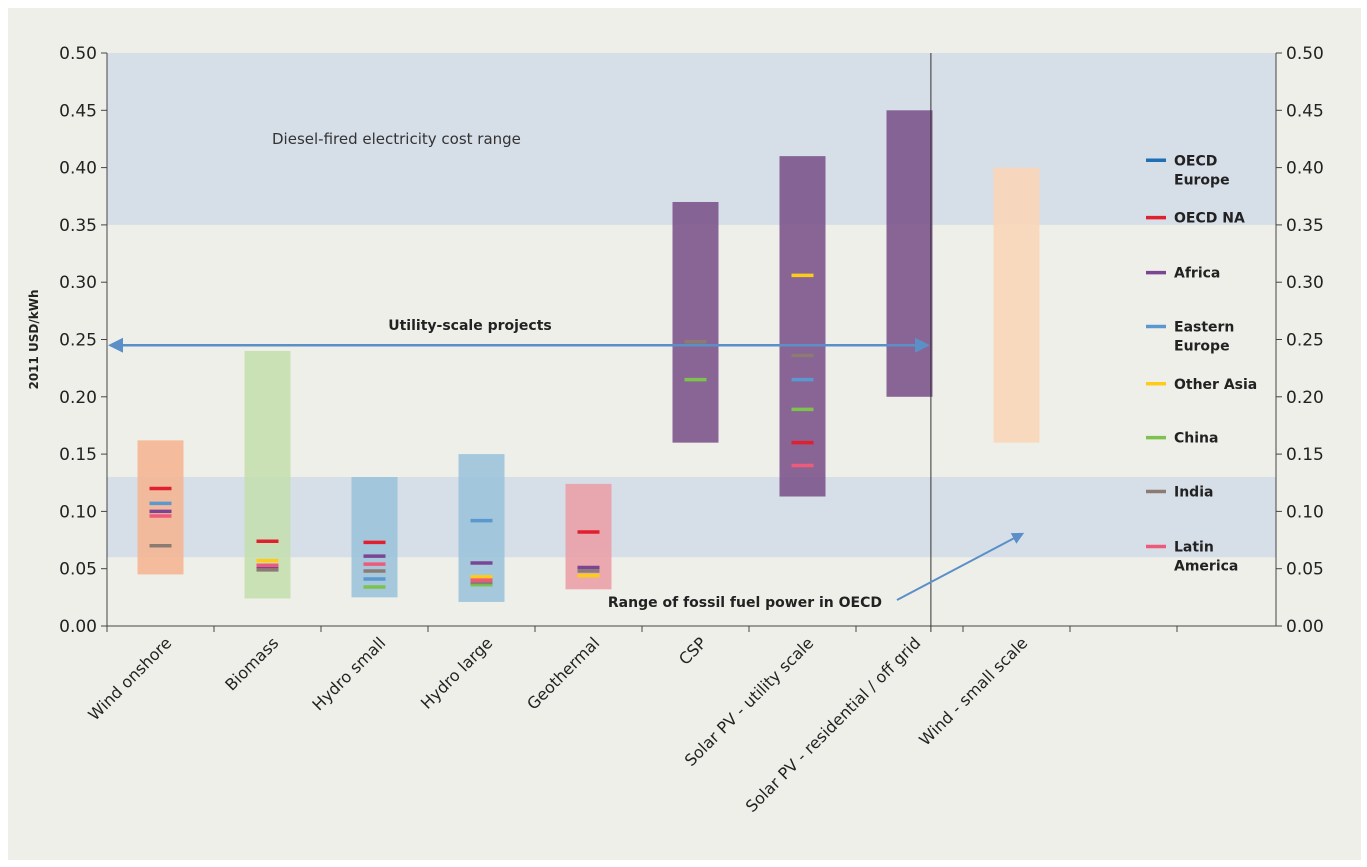  Describe the element at coordinates (1204, 336) in the screenshot. I see `legend-label-eastern-europe: Eastern Europe` at that location.